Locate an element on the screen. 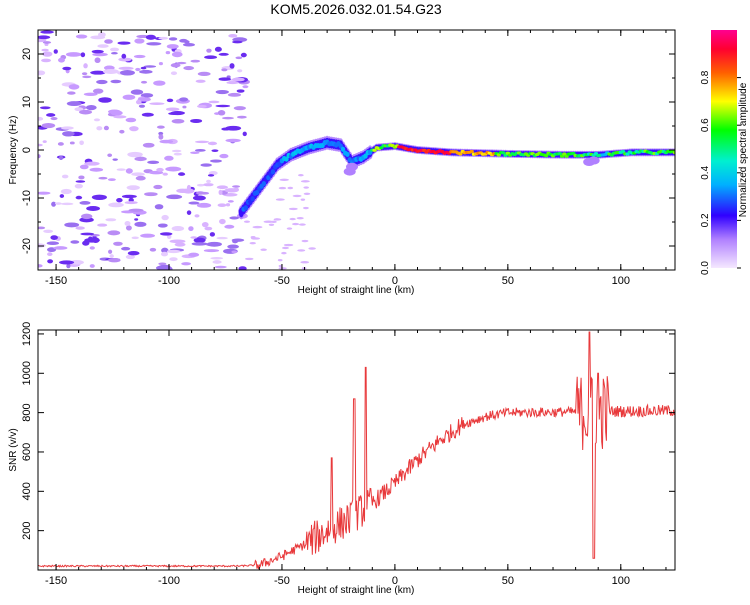 The image size is (750, 605). y-tick-label: 1200 is located at coordinates (27, 334).